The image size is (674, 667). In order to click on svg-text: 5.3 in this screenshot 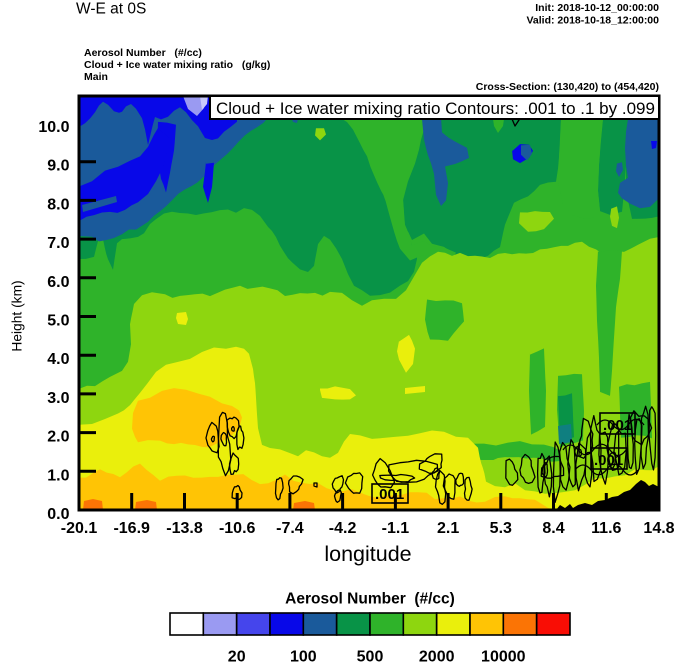, I will do `click(501, 528)`.